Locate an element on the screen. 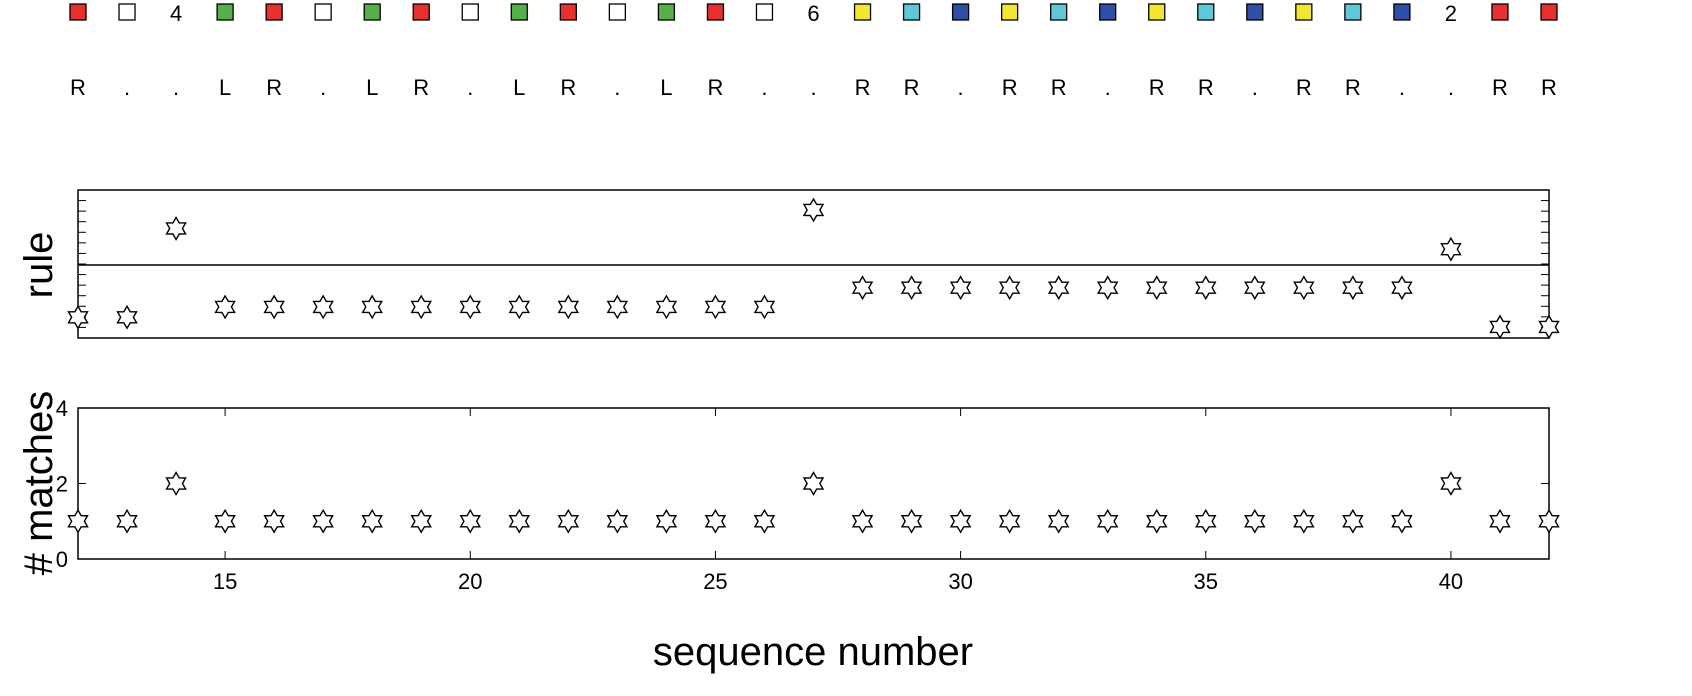 The image size is (1692, 696). x-tick-label: 40 is located at coordinates (1451, 581).